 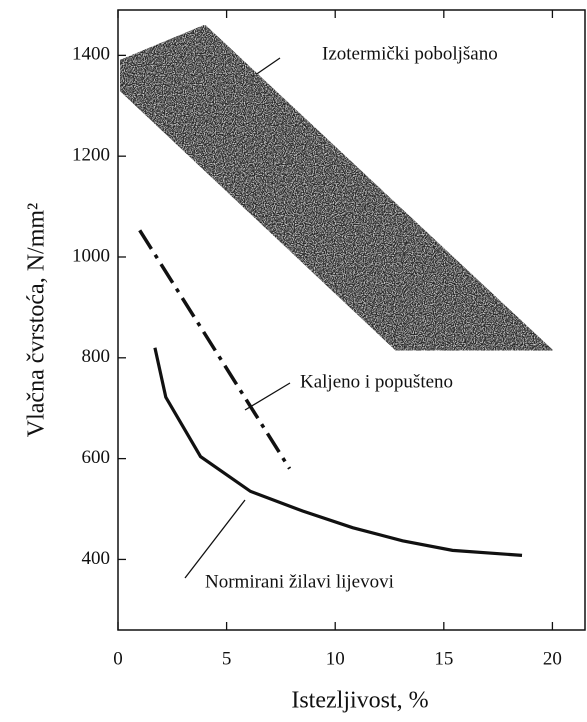 What do you see at coordinates (443, 658) in the screenshot?
I see `x-tick-label: 15` at bounding box center [443, 658].